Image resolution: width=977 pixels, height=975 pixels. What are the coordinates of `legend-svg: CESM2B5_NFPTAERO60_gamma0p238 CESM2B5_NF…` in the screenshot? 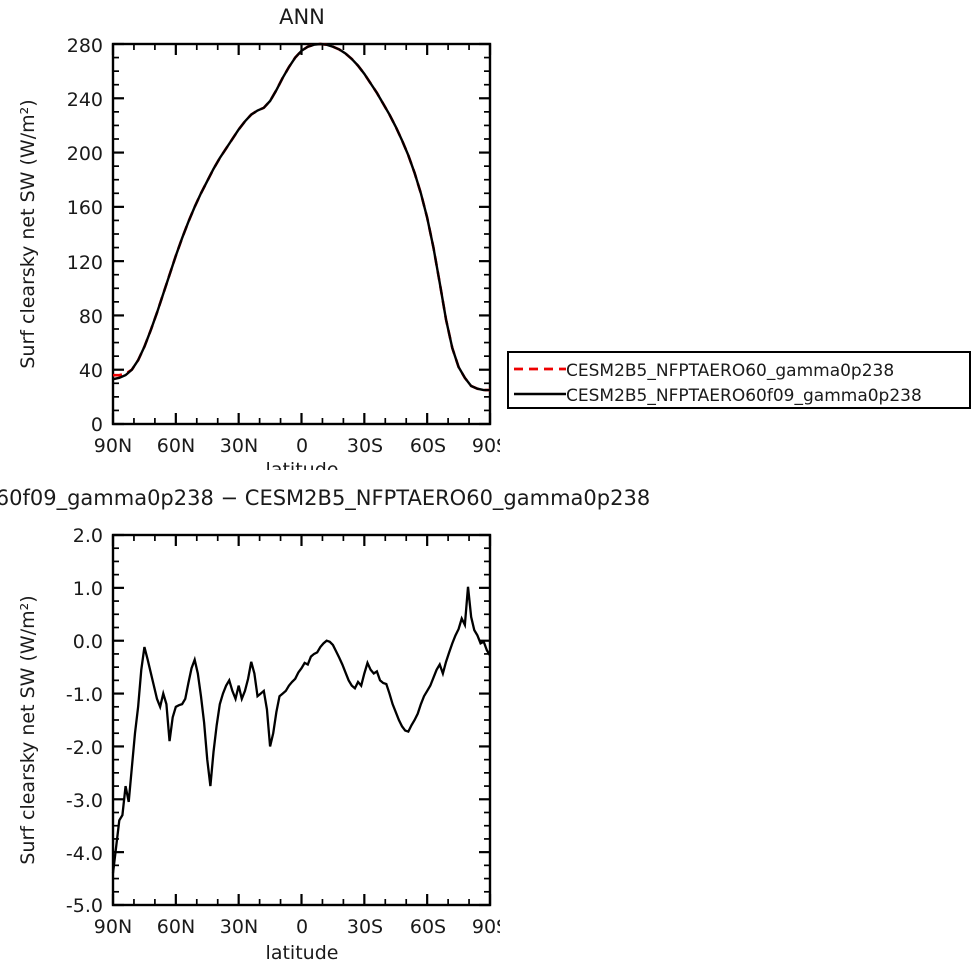 It's located at (739, 380).